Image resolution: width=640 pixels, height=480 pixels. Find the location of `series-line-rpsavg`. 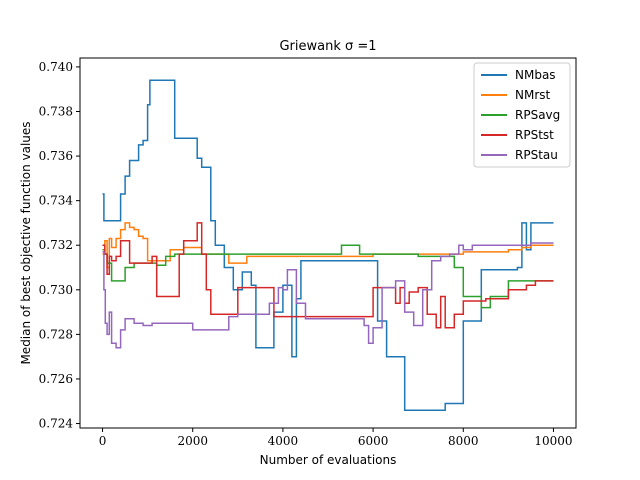

series-line-rpsavg is located at coordinates (328, 276).